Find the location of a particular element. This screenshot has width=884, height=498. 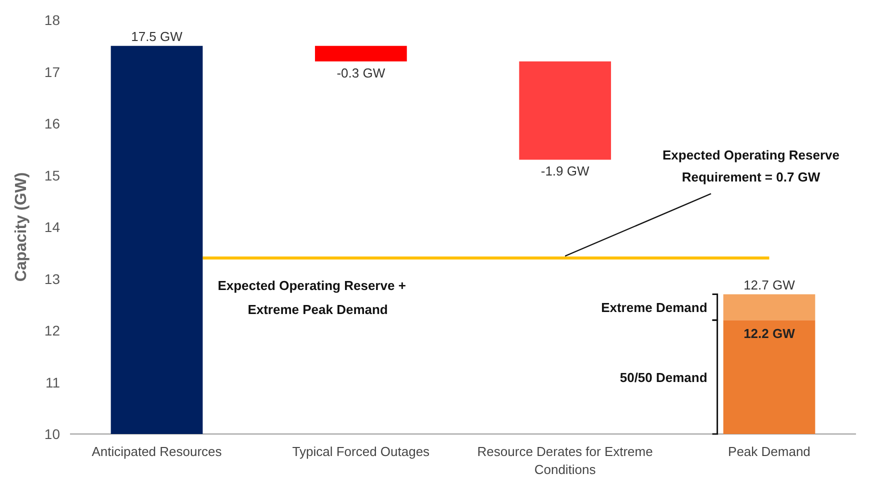

x-tick-label: Anticipated Resources is located at coordinates (157, 451).